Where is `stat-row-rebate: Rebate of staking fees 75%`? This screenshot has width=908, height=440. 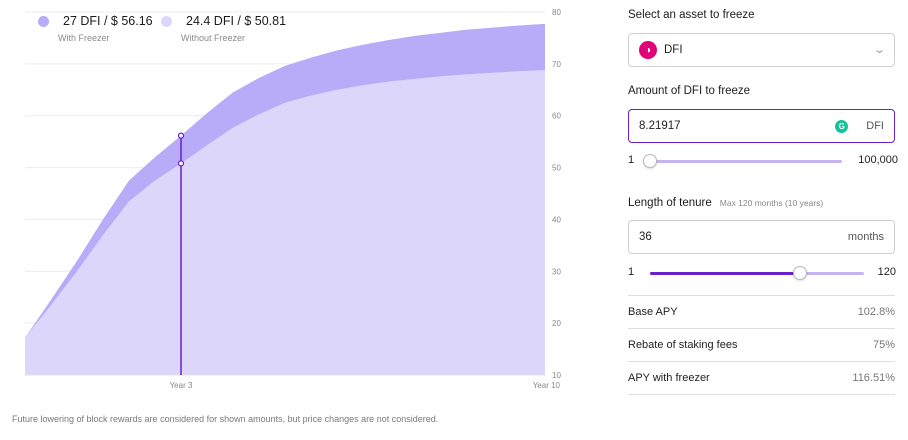 stat-row-rebate: Rebate of staking fees 75% is located at coordinates (761, 344).